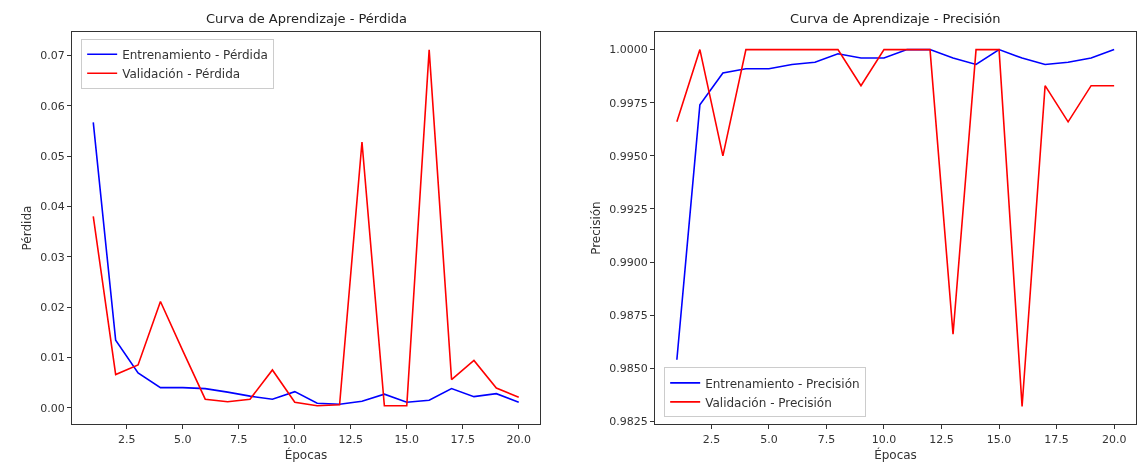  What do you see at coordinates (628, 422) in the screenshot?
I see `y-tick-label: 0.9825` at bounding box center [628, 422].